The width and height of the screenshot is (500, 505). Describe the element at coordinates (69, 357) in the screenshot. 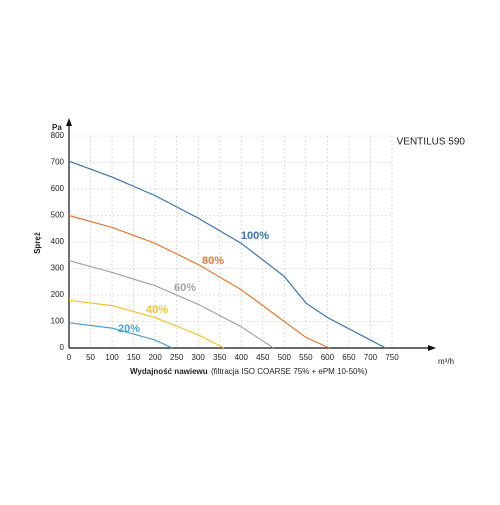

I see `x-tick-label: 0` at that location.